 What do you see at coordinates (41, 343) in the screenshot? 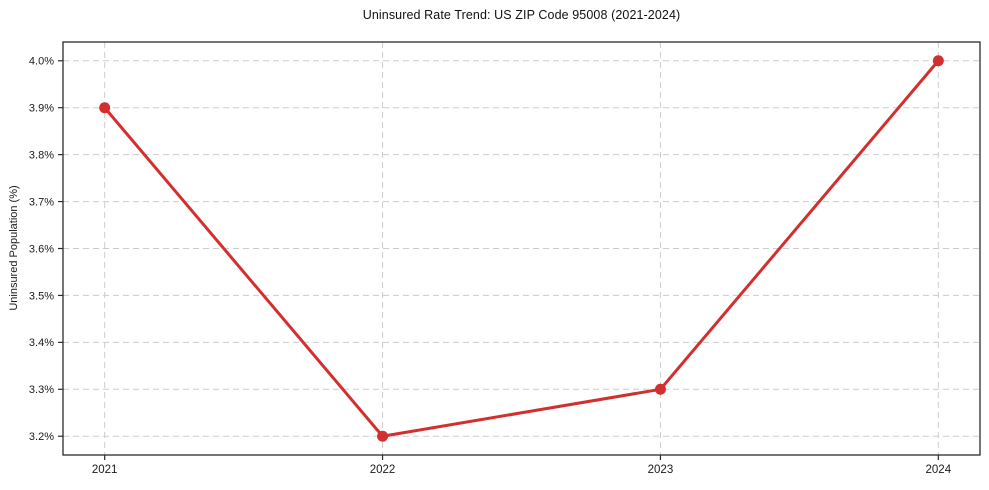
I see `y-tick-label: 3.4%` at bounding box center [41, 343].